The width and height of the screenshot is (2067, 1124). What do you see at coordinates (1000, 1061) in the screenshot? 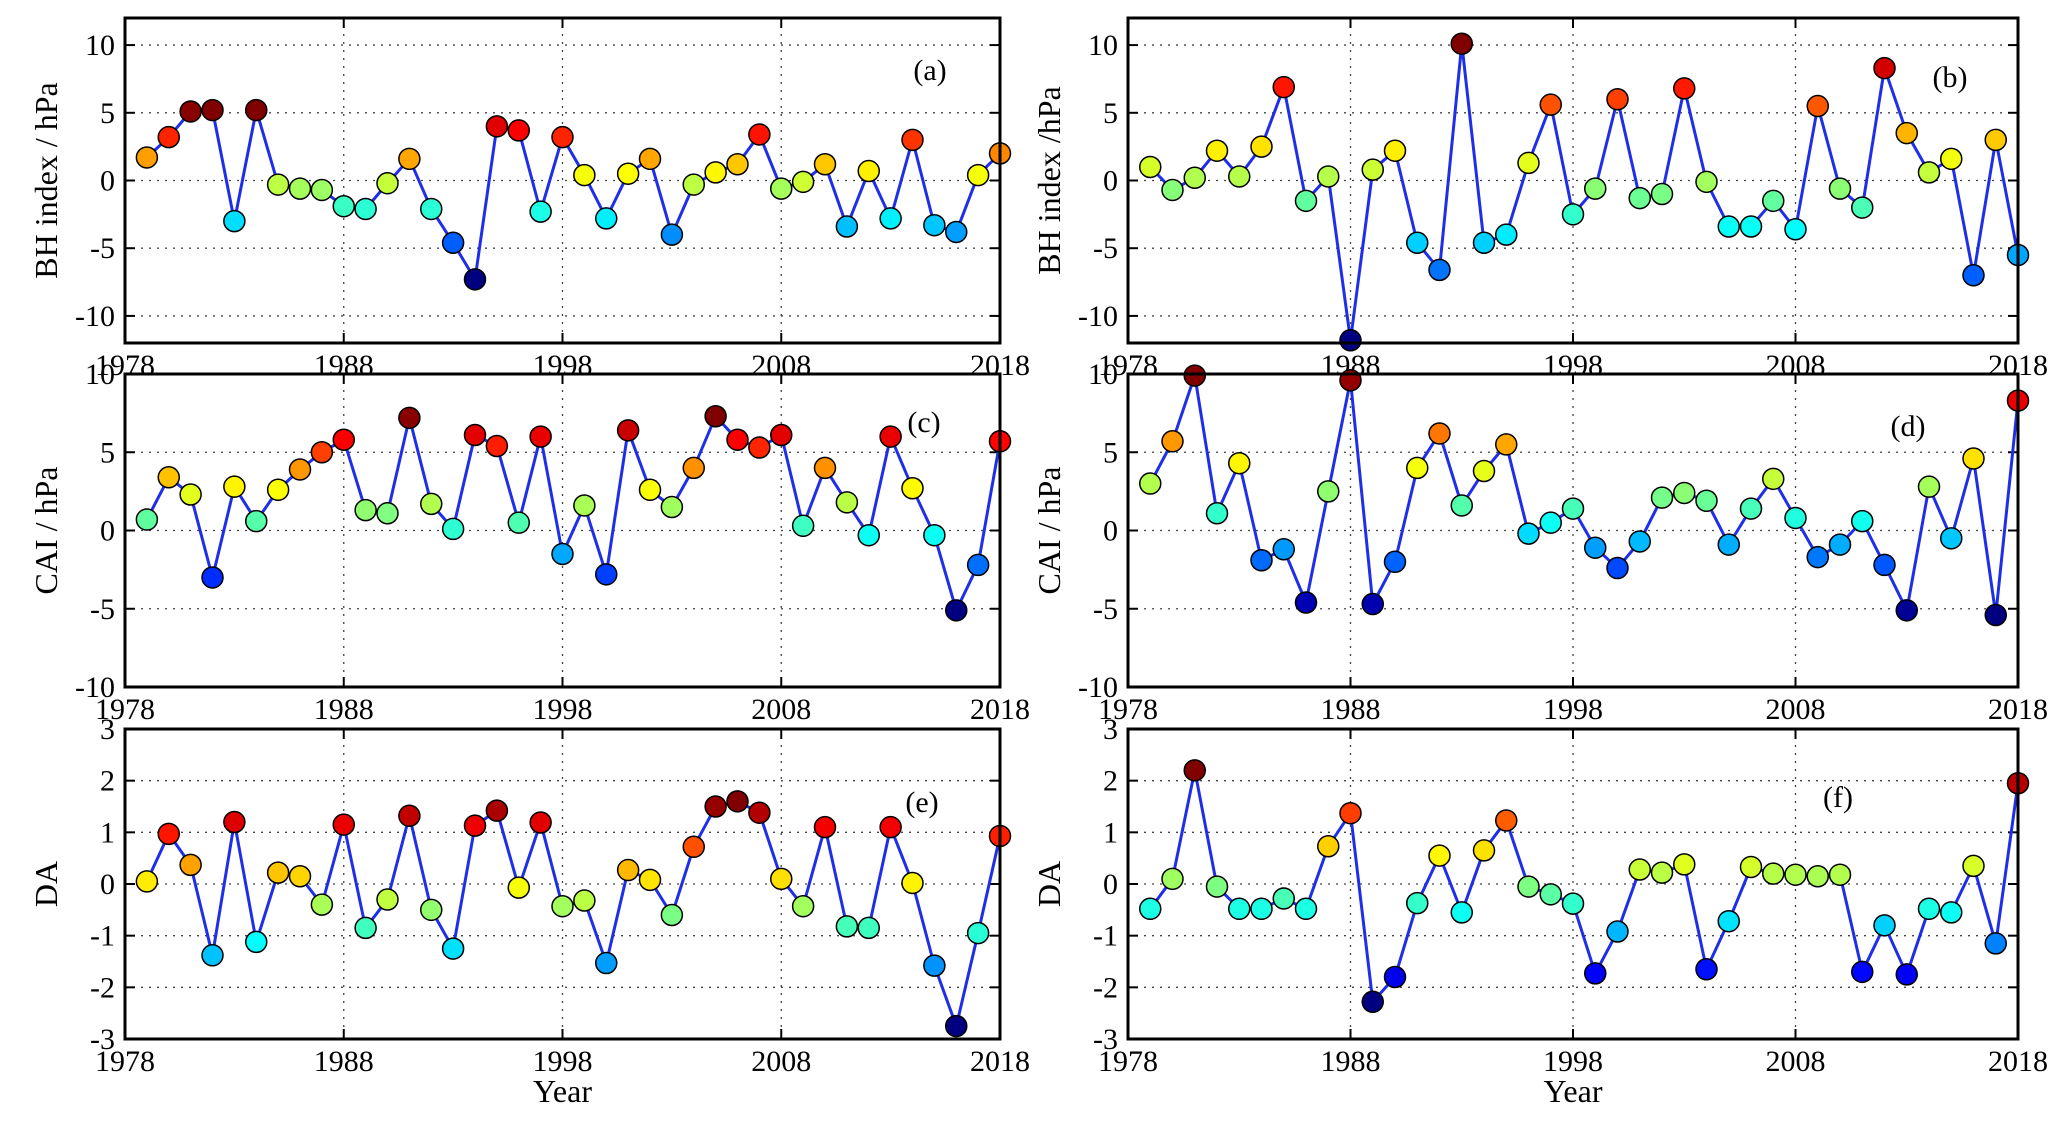
I see `x-tick-label: 2018` at bounding box center [1000, 1061].